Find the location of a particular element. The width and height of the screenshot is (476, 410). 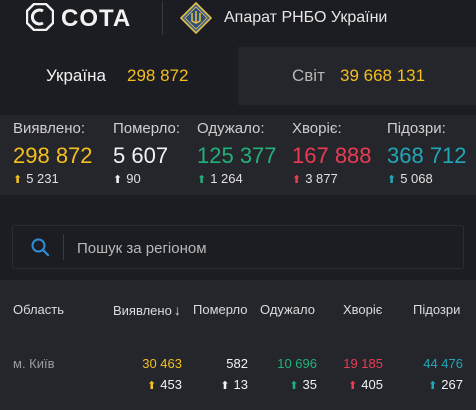

stat-delta-value: 1 264 is located at coordinates (226, 178).